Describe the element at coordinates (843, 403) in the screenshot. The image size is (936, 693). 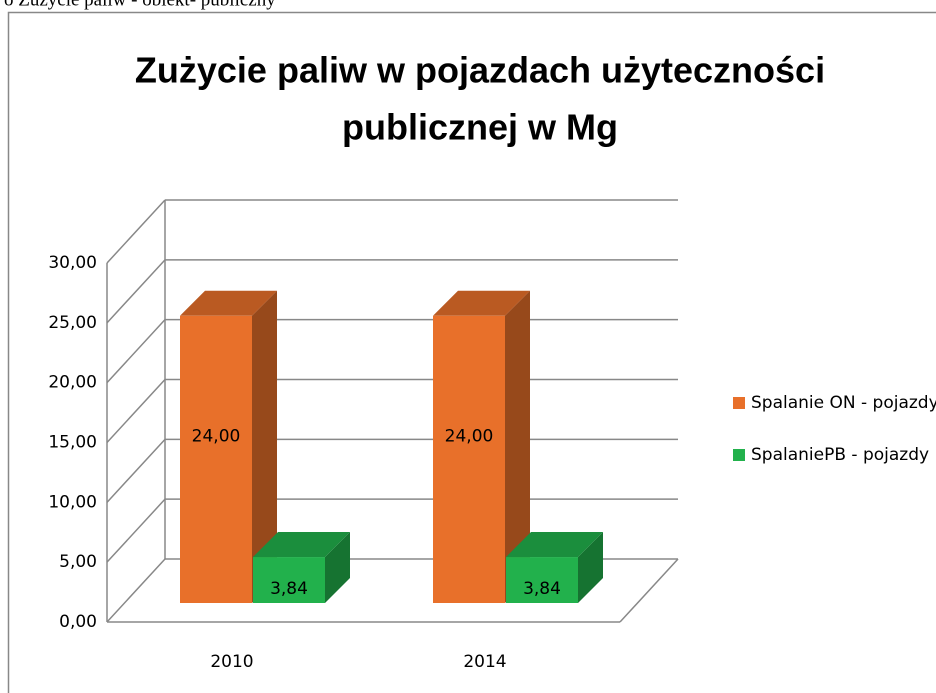
I see `legend-label: Spalanie ON - pojazdy` at that location.